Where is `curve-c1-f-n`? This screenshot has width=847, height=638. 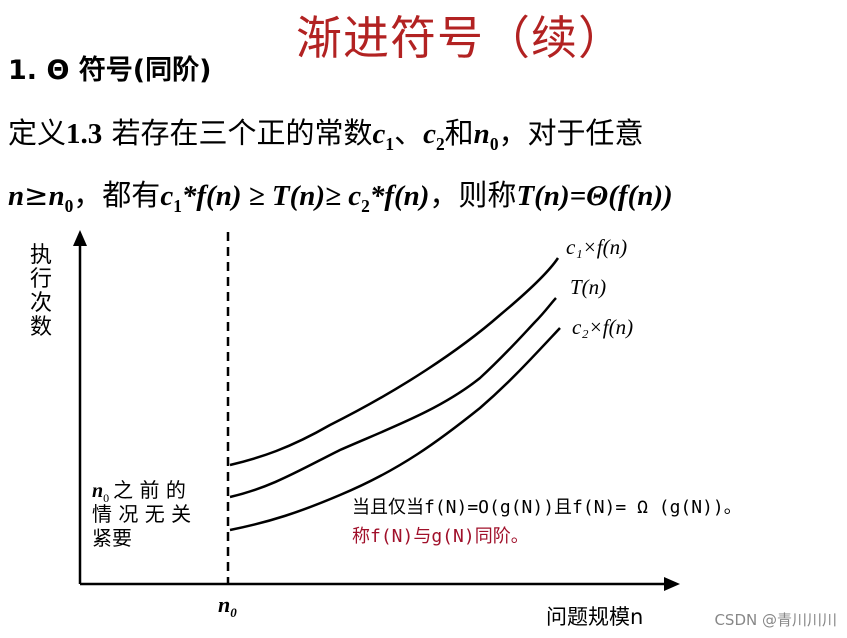
curve-c1-f-n is located at coordinates (394, 362).